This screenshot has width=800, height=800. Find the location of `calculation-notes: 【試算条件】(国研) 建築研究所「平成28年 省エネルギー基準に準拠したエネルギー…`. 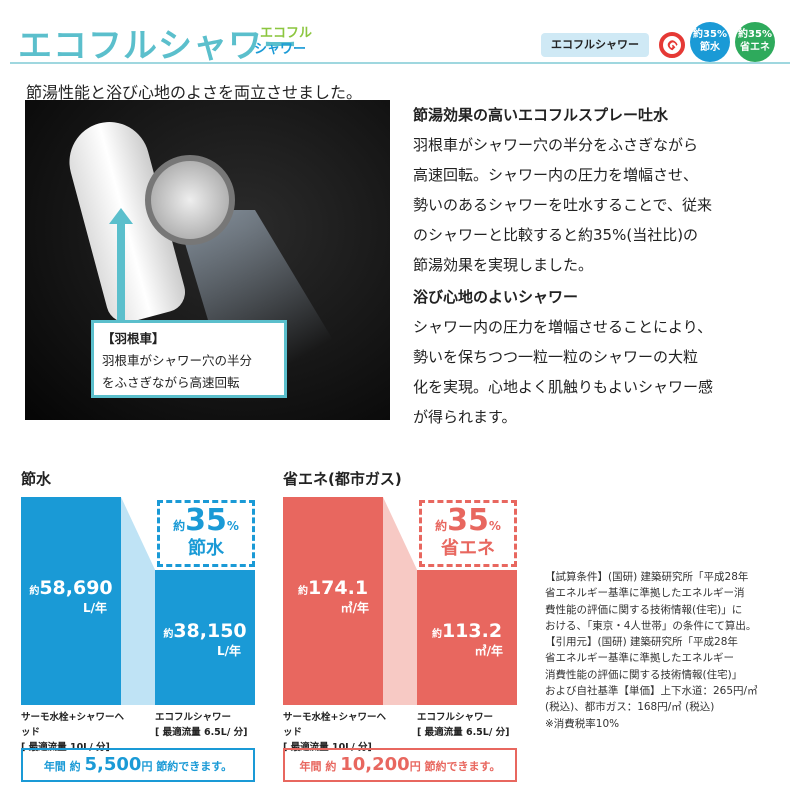

calculation-notes: 【試算条件】(国研) 建築研究所「平成28年 省エネルギー基準に準拠したエネルギー… is located at coordinates (651, 650).